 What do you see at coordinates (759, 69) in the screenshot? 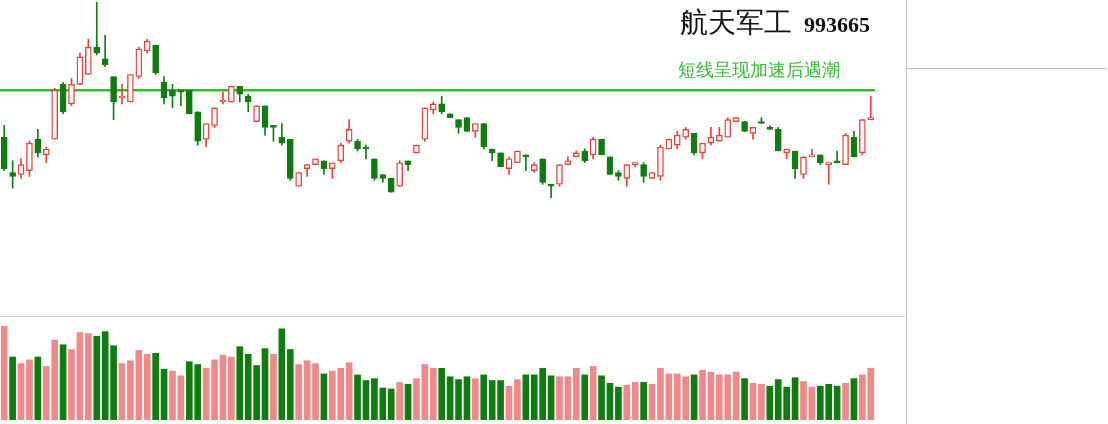
I see `ref-line-label: 短线呈现加速后遇潮` at bounding box center [759, 69].